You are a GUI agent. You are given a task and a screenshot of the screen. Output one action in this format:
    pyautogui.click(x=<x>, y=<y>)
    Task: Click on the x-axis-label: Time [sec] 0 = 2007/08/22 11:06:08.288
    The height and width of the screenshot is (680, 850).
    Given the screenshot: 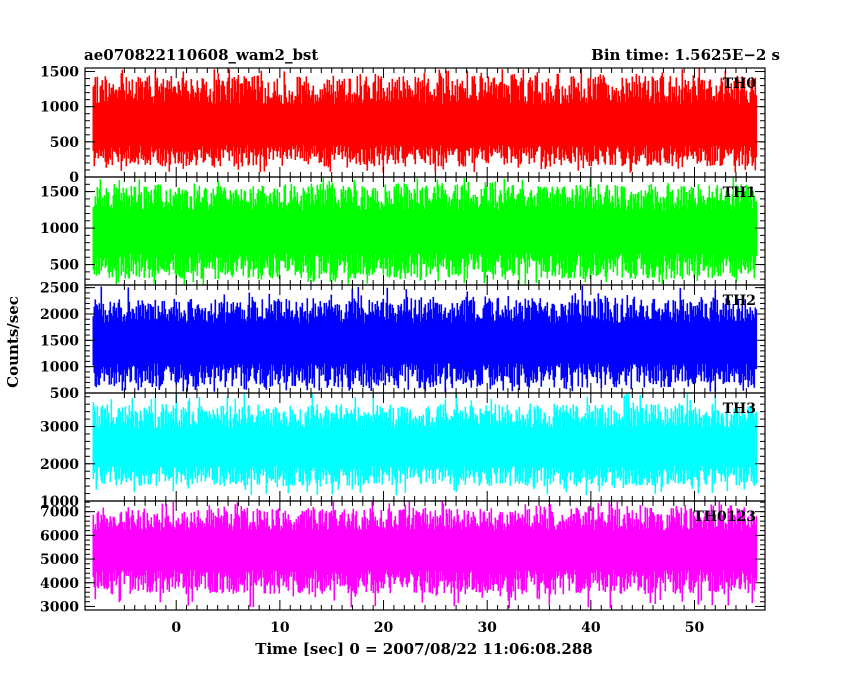 What is the action you would take?
    pyautogui.click(x=423, y=649)
    